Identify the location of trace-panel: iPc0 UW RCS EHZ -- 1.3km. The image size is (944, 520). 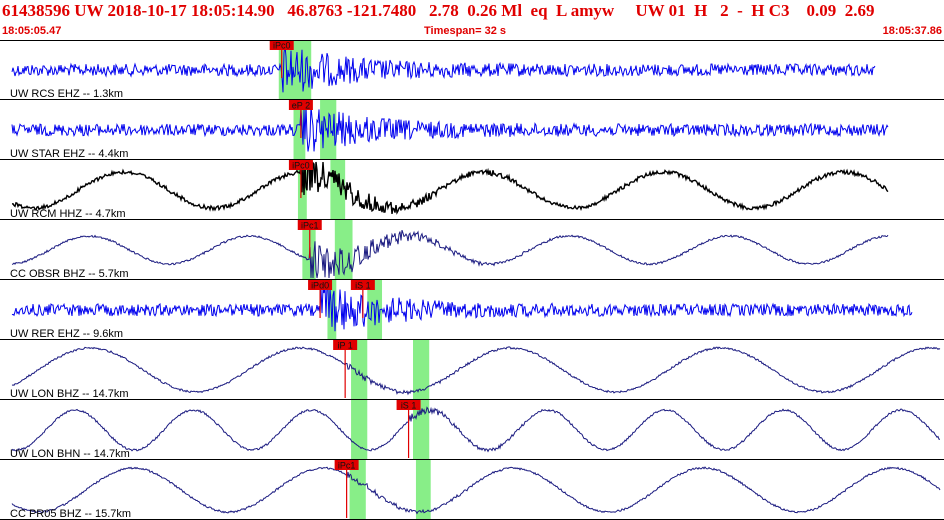
(472, 70).